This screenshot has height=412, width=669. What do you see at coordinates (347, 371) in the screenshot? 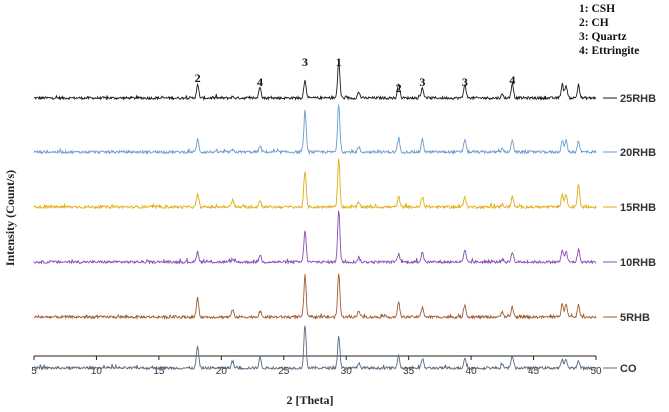
I see `x-tick-label: 30` at bounding box center [347, 371].